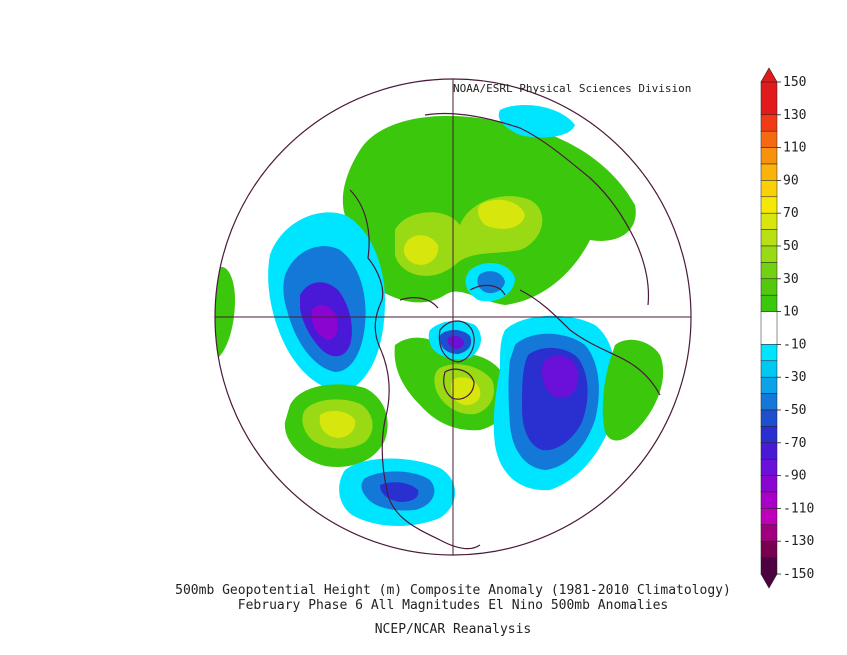  I want to click on colorbar-tick-label: -130, so click(798, 541).